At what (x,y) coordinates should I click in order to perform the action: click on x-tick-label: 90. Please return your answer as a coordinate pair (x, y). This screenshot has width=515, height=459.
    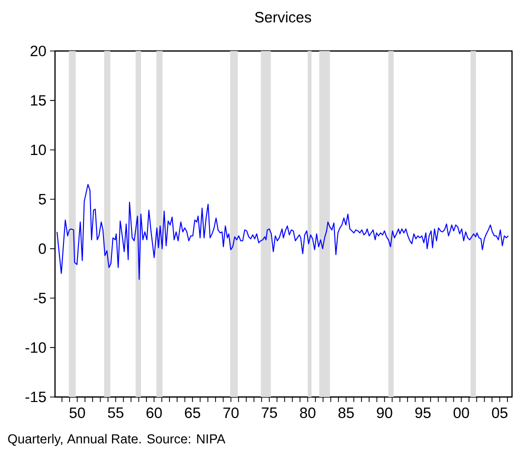
    Looking at the image, I should click on (384, 413).